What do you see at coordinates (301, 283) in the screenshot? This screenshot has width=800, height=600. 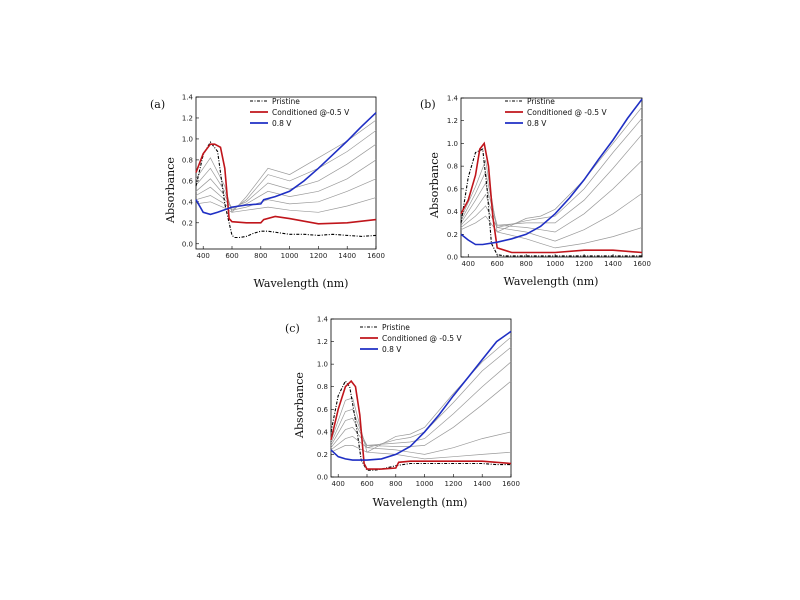 I see `x-axis-label-a: Wavelength (nm)` at bounding box center [301, 283].